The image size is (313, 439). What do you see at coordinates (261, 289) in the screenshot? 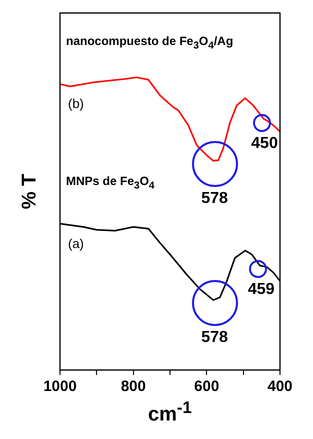
I see `annotation: 459` at bounding box center [261, 289].